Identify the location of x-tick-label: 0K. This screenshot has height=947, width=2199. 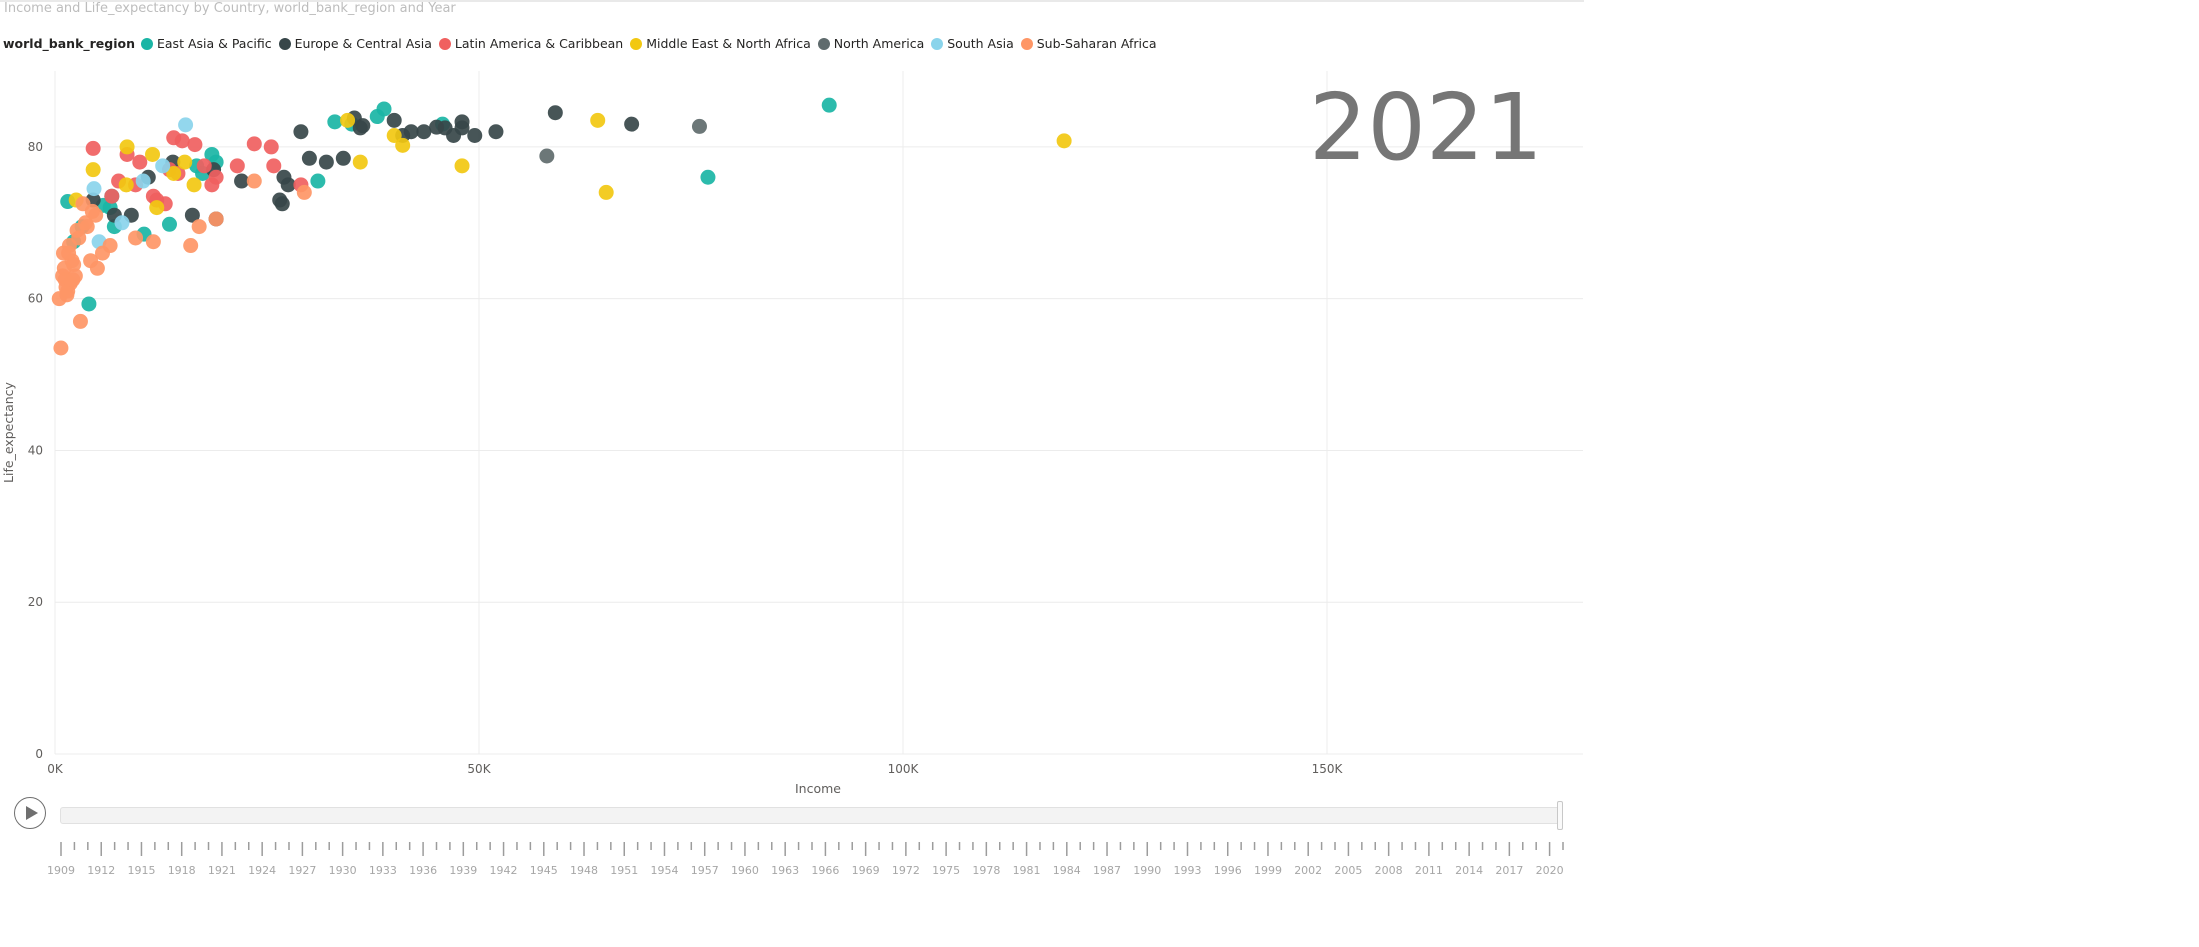
(55, 769).